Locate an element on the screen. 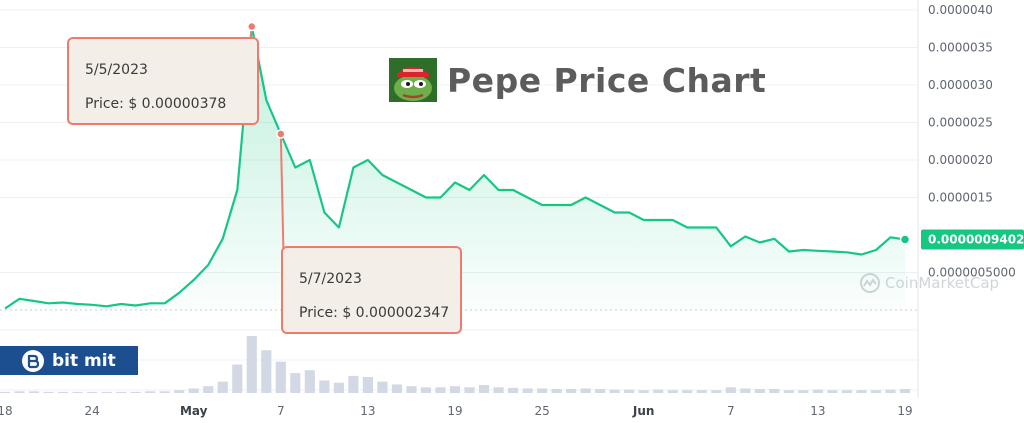 The height and width of the screenshot is (423, 1024). y-tick-label: 0.0000005000 is located at coordinates (972, 273).